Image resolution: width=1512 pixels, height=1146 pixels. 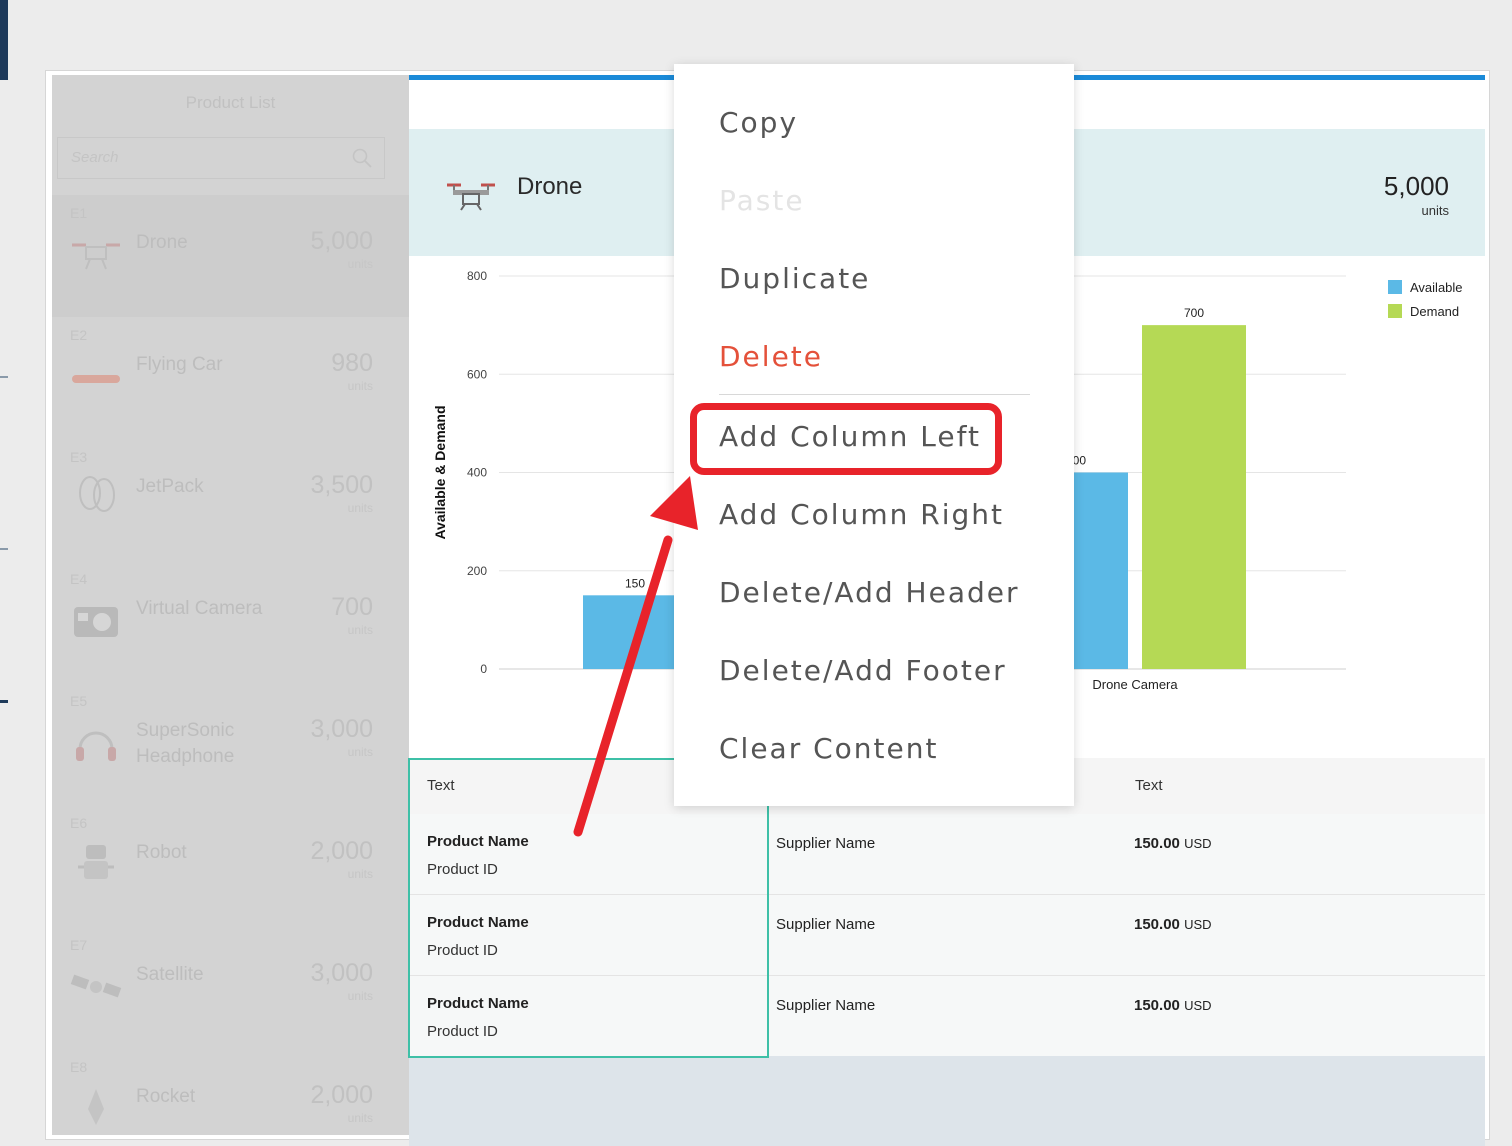 What do you see at coordinates (96, 746) in the screenshot?
I see `headphone-icon` at bounding box center [96, 746].